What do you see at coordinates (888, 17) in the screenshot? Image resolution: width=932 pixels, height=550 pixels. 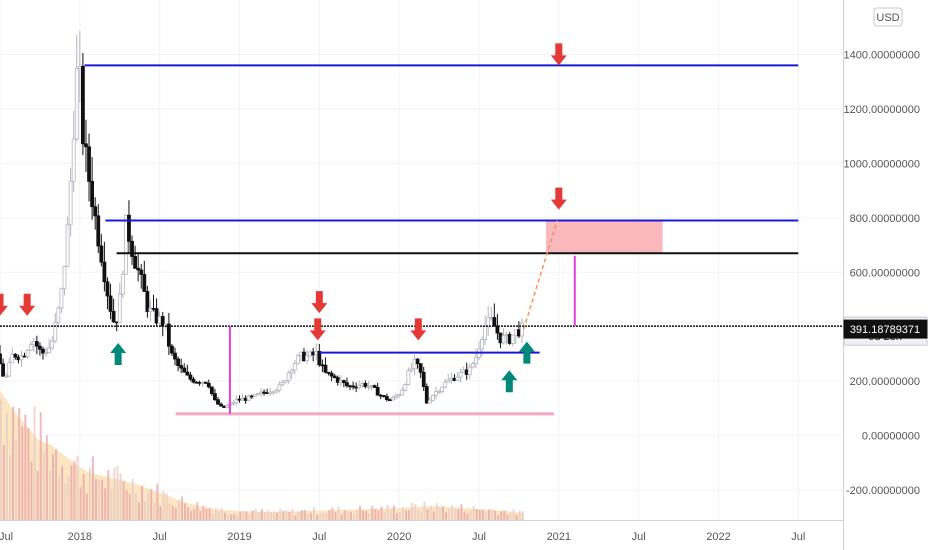 I see `currency-badge: USD` at bounding box center [888, 17].